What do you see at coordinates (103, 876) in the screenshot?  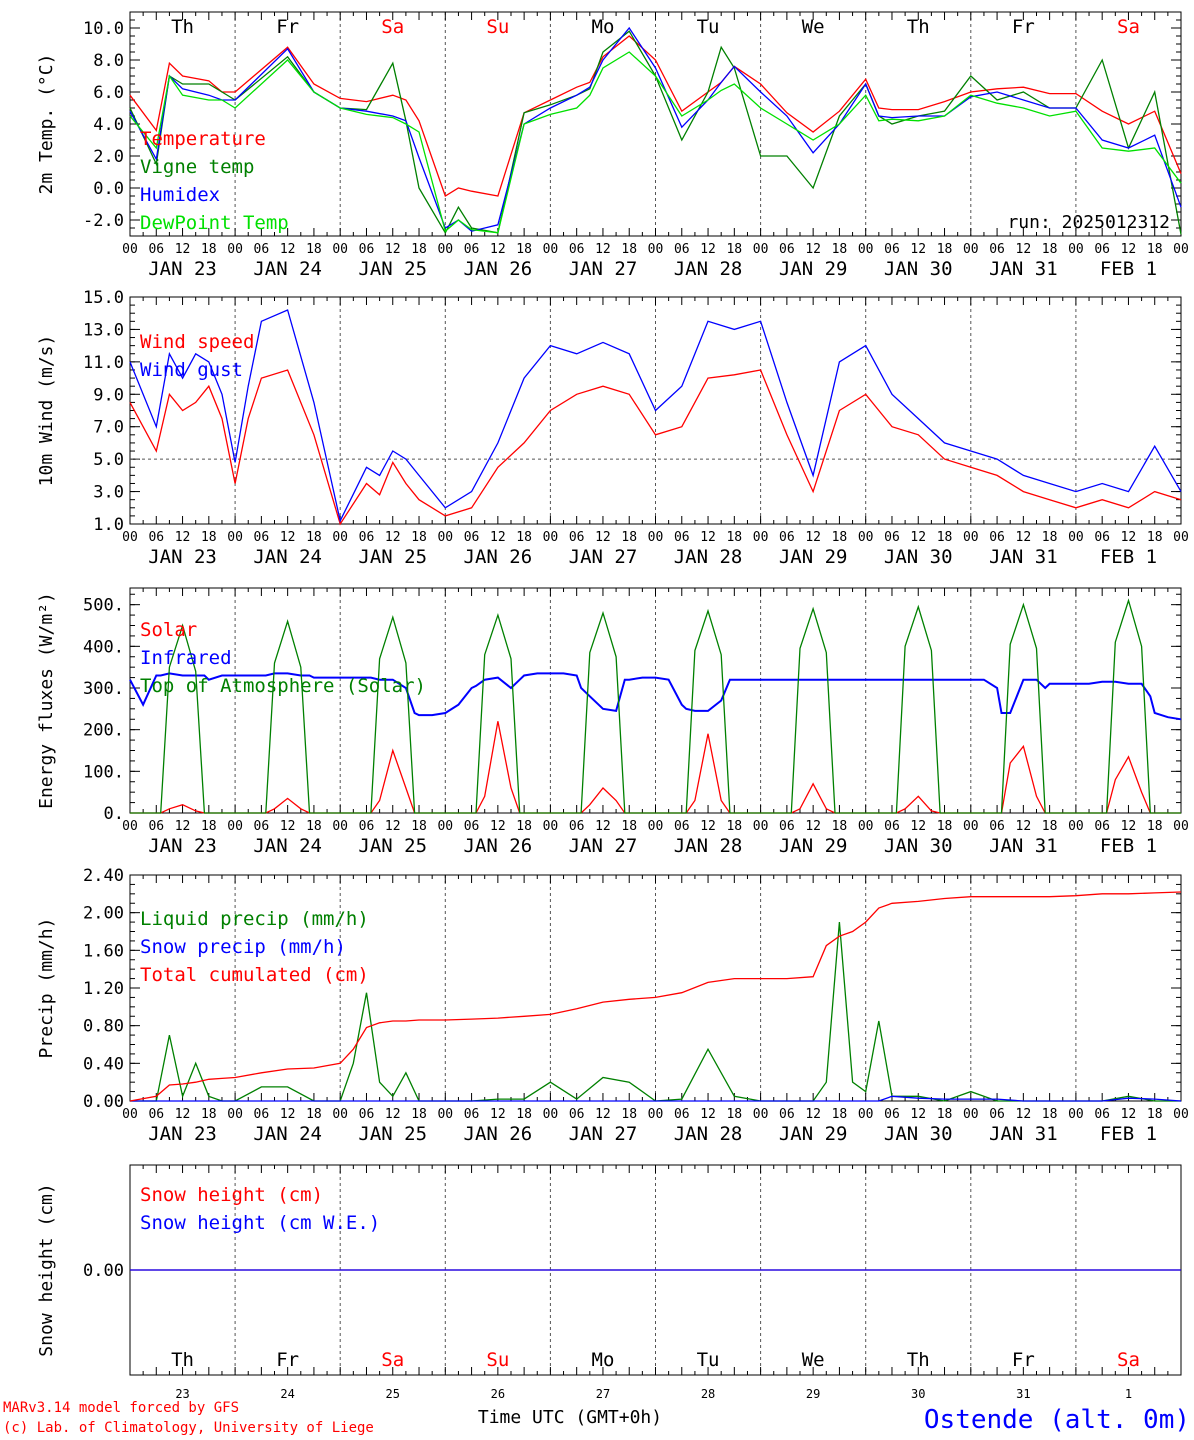 I see `y-tick-label: 2.40` at bounding box center [103, 876].